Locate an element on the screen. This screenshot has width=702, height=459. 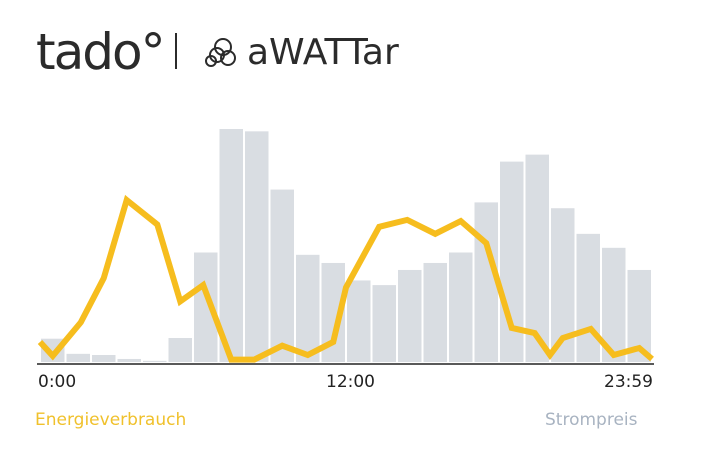
x-tick-label: 0:00 is located at coordinates (57, 382).